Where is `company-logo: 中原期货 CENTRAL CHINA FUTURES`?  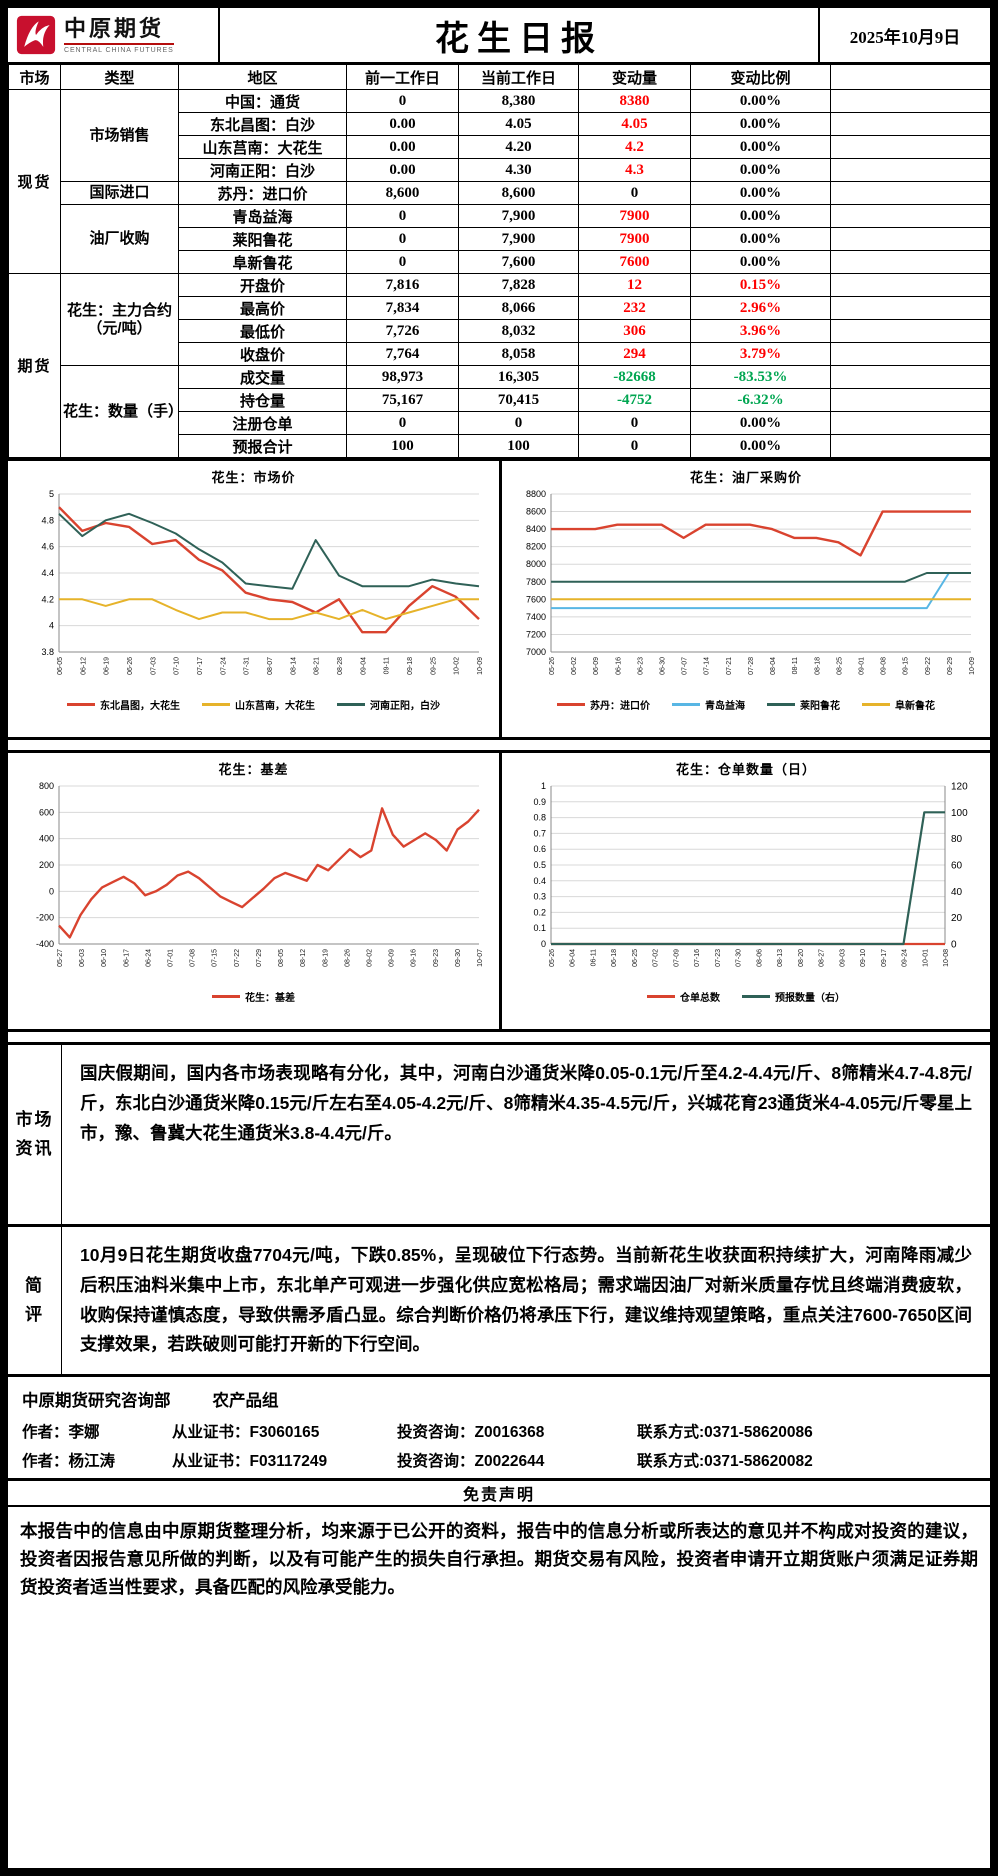 company-logo: 中原期货 CENTRAL CHINA FUTURES is located at coordinates (114, 35).